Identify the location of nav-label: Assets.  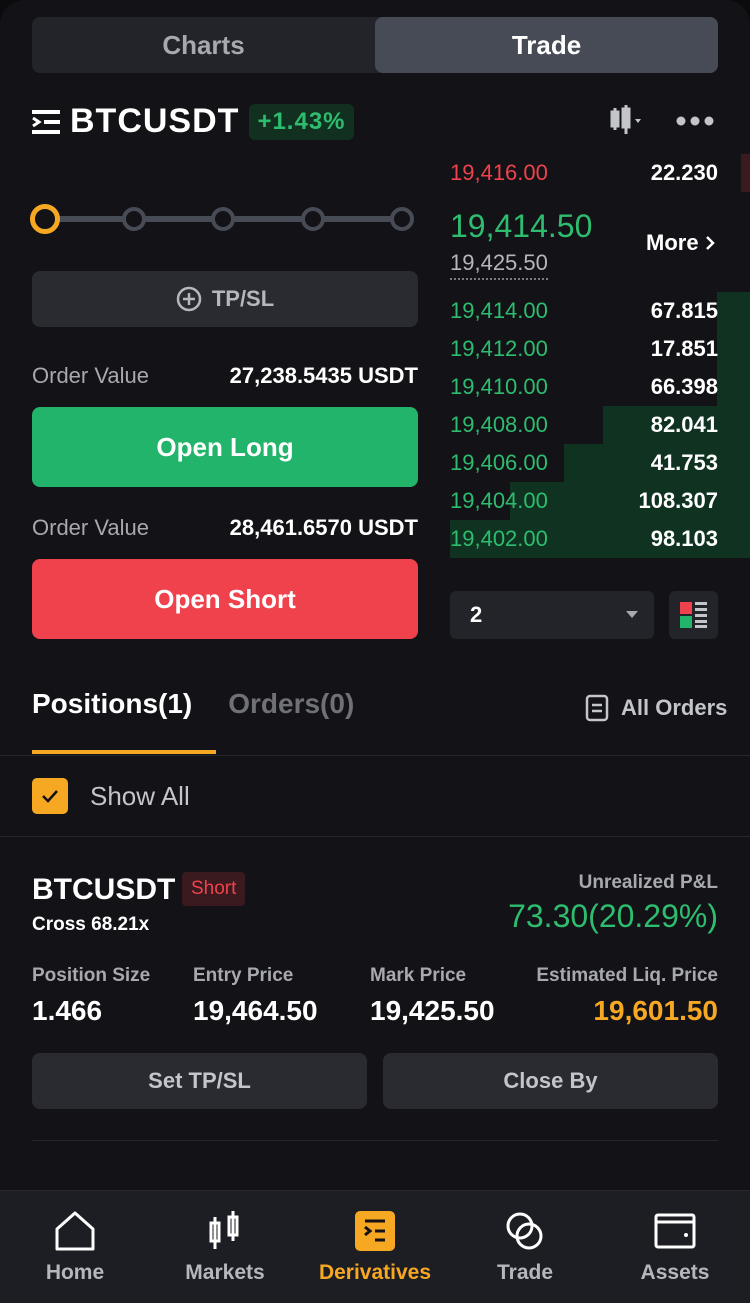
(675, 1272).